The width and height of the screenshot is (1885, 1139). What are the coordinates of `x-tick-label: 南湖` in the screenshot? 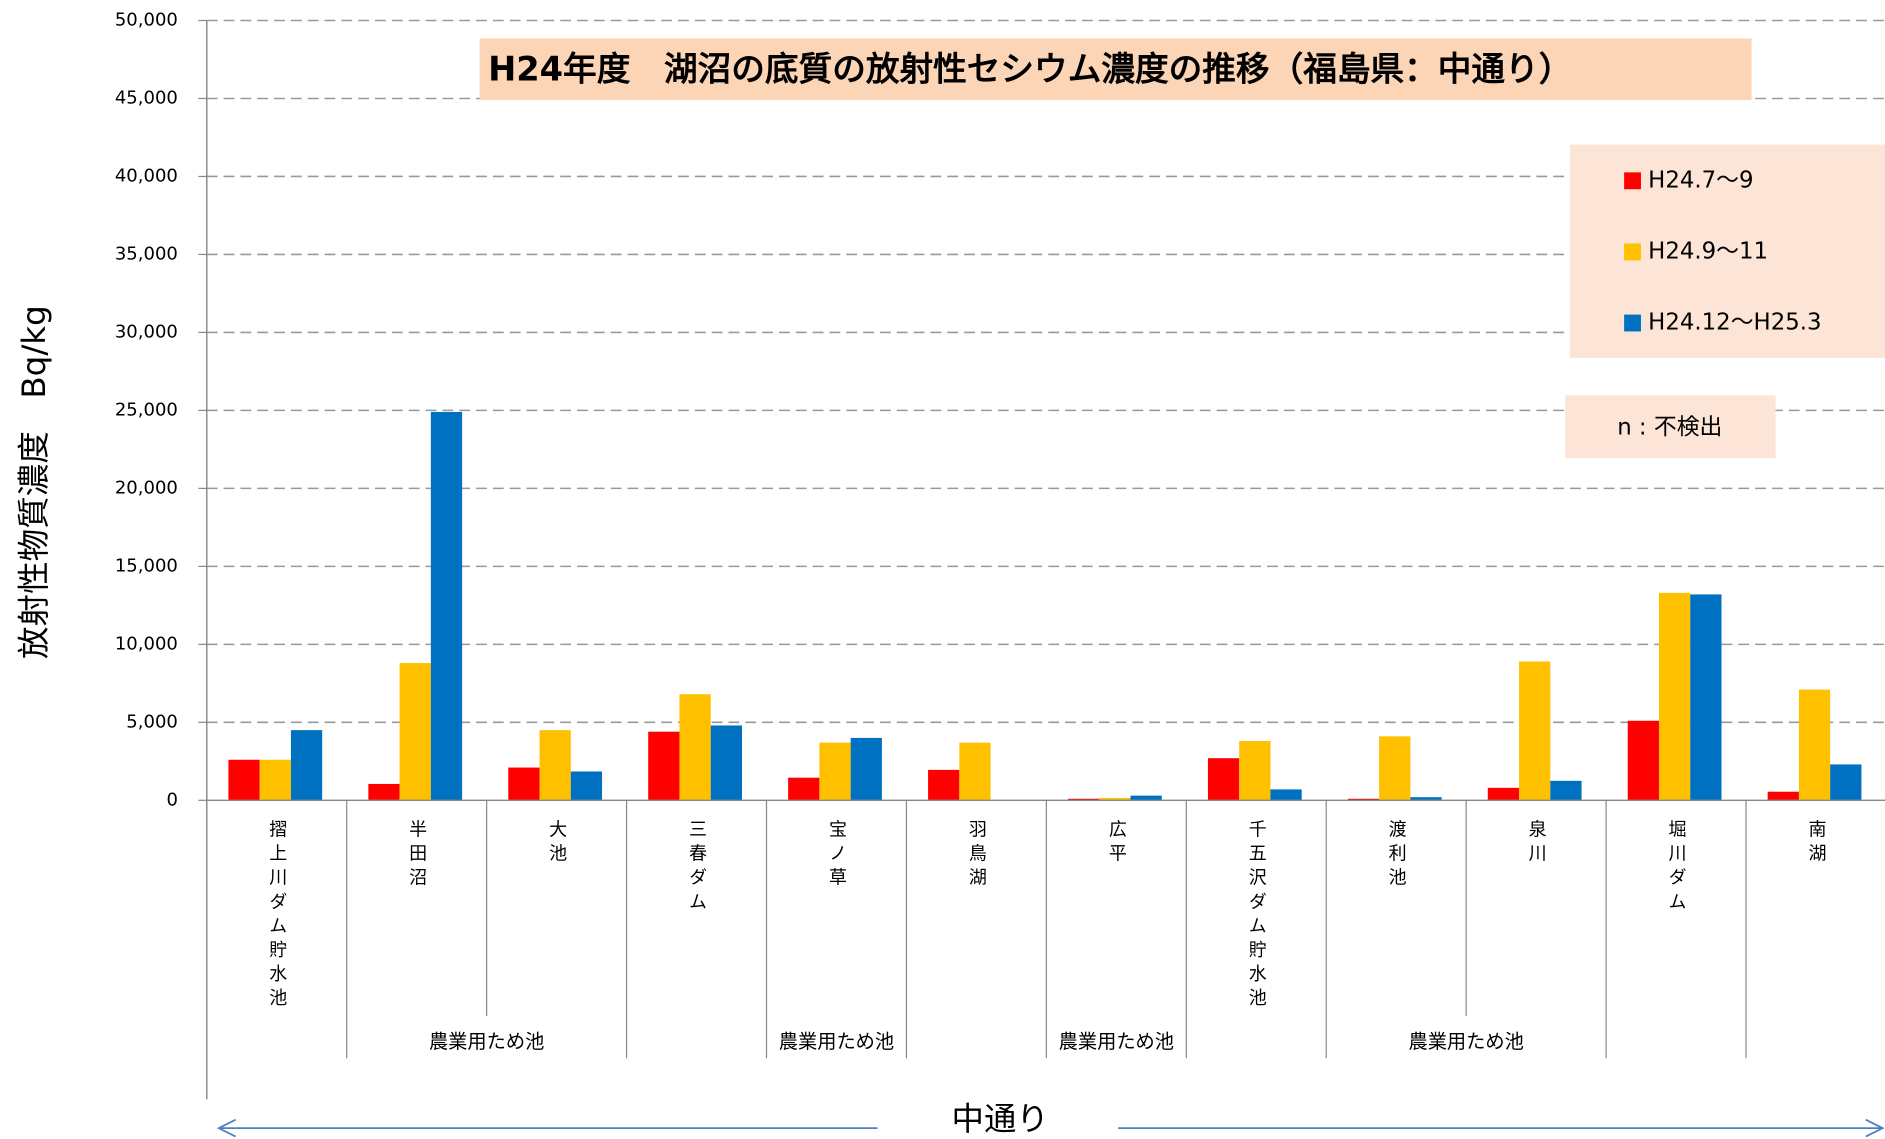 It's located at (1816, 843).